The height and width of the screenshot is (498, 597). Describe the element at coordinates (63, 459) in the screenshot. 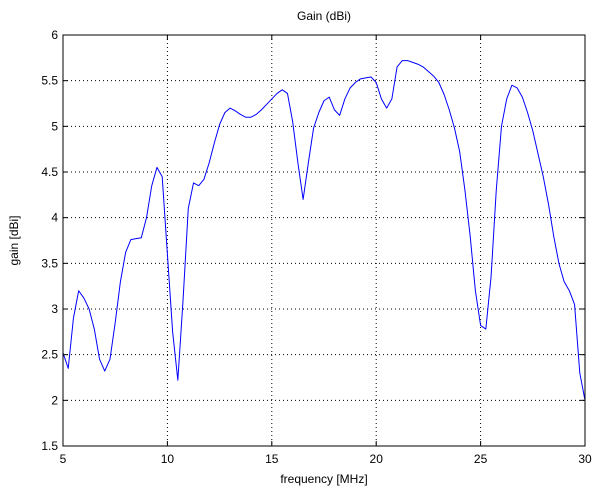

I see `x-tick-label: 5` at that location.